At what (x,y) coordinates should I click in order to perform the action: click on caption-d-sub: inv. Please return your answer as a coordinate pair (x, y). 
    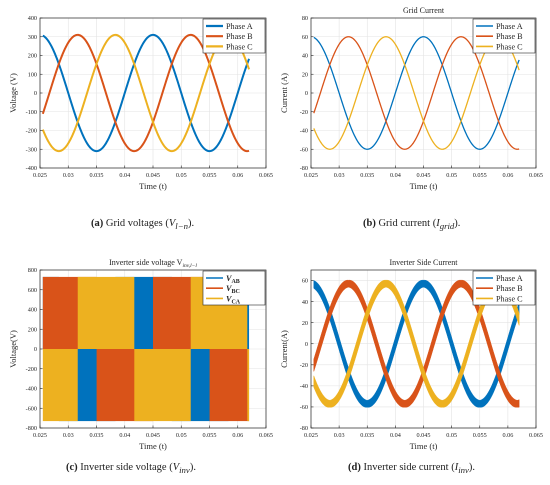
    Looking at the image, I should click on (463, 470).